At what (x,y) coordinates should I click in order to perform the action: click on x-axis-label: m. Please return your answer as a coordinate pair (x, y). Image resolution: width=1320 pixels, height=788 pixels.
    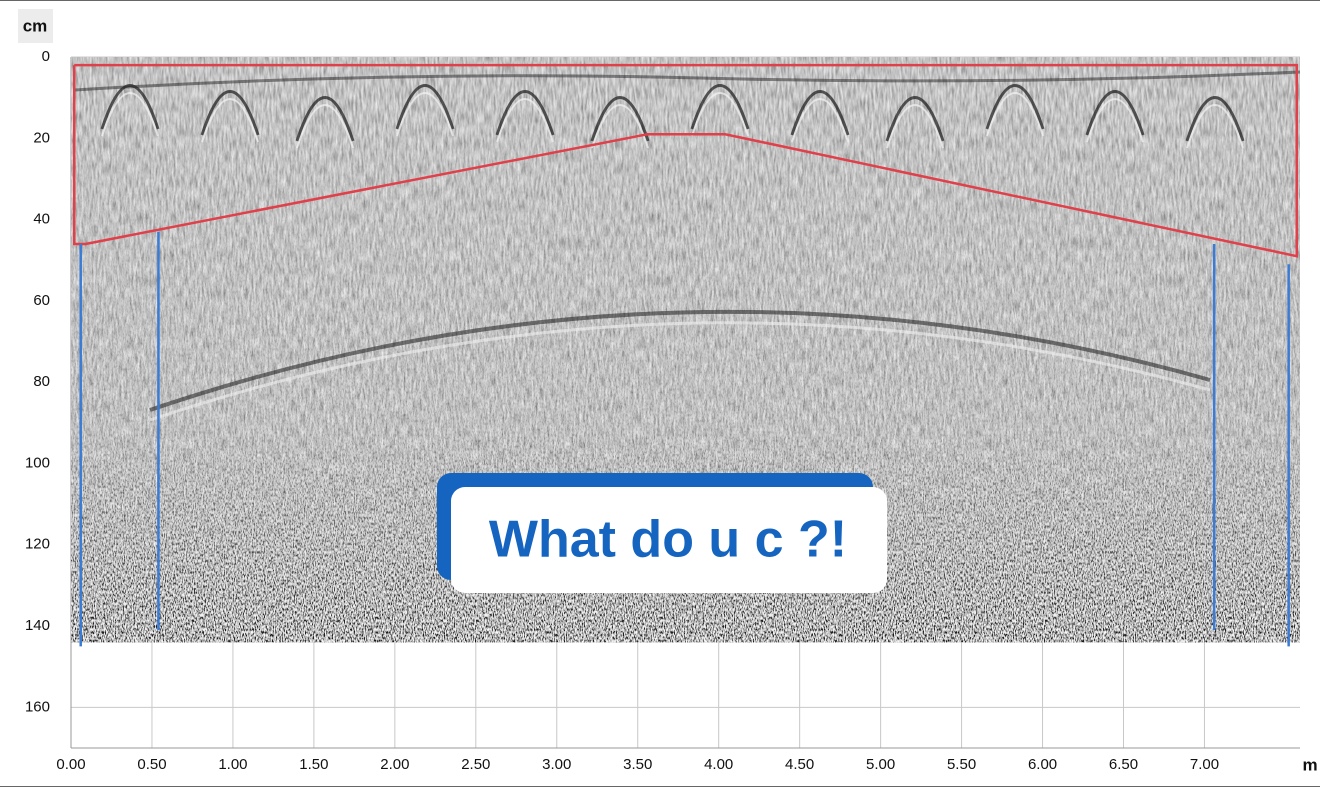
    Looking at the image, I should click on (1309, 764).